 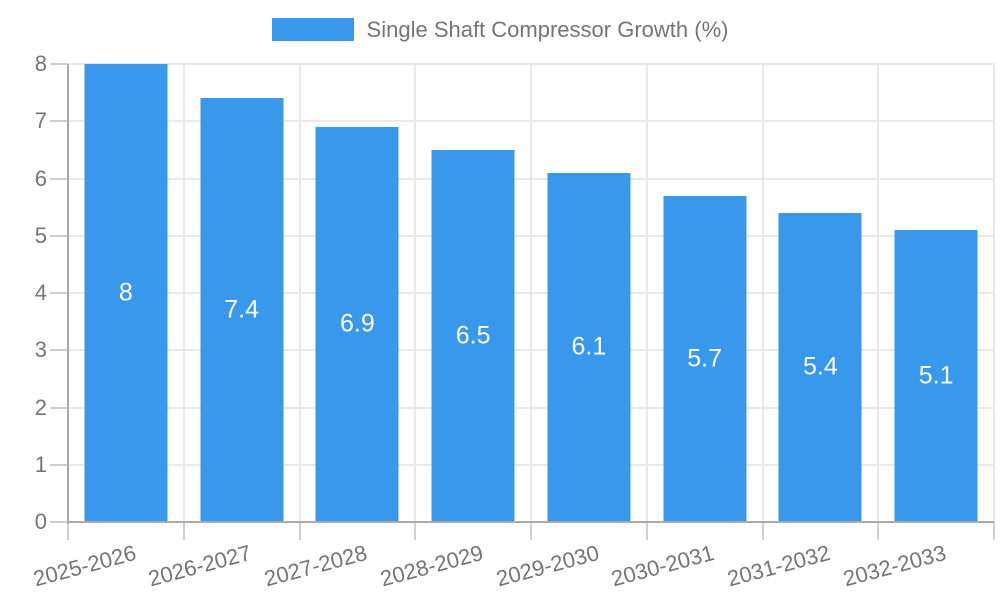 I want to click on bar: 5.7, so click(x=705, y=358).